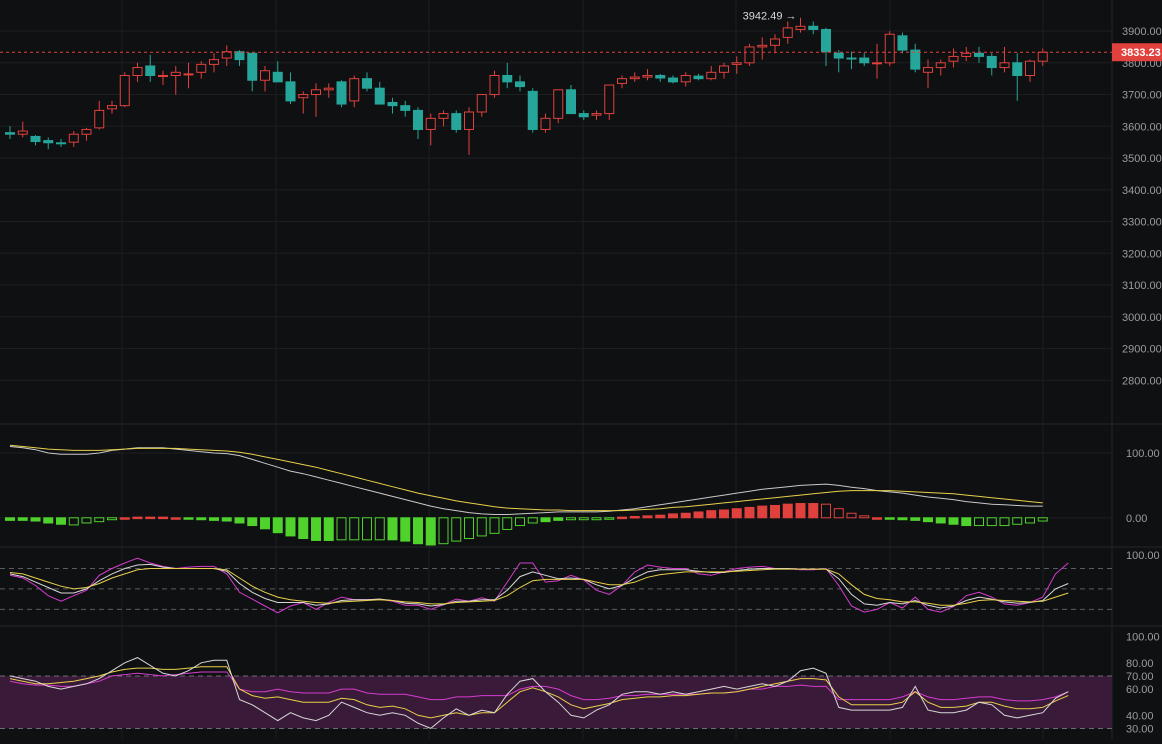 The width and height of the screenshot is (1162, 744). What do you see at coordinates (539, 587) in the screenshot?
I see `stochastic-series-line` at bounding box center [539, 587].